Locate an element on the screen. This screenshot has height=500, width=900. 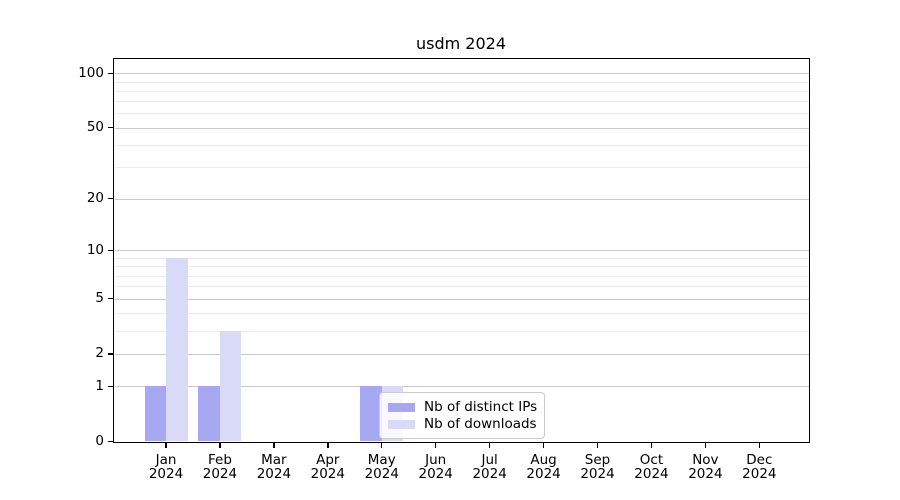
legend: Nb of distinct IPs Nb of downloads is located at coordinates (462, 415).